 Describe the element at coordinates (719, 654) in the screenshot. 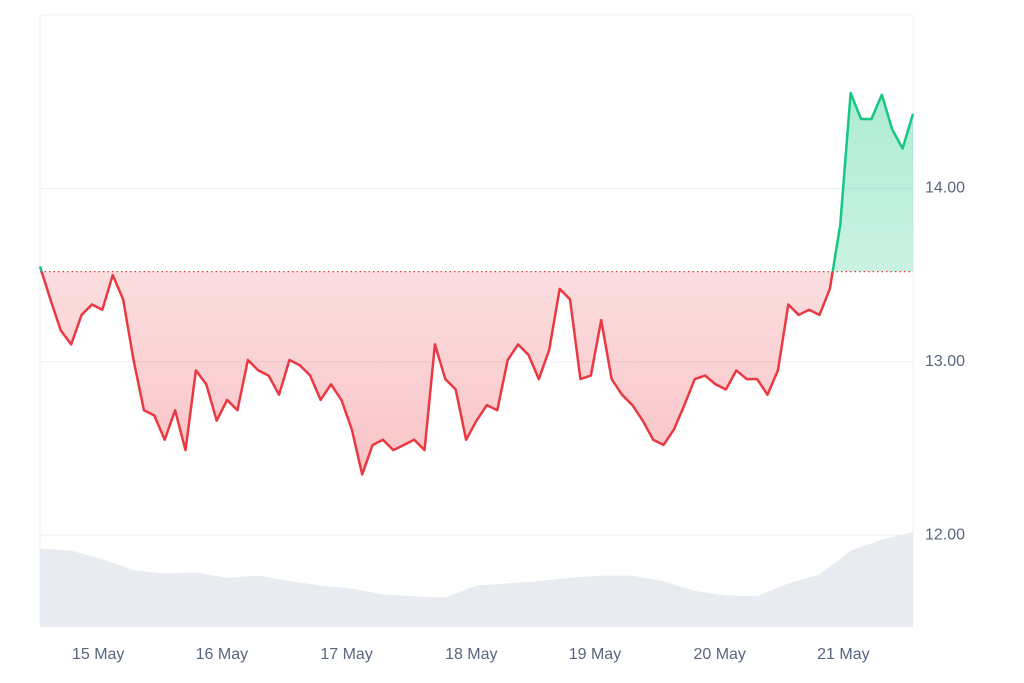

I see `x-tick-label: 20 May` at that location.